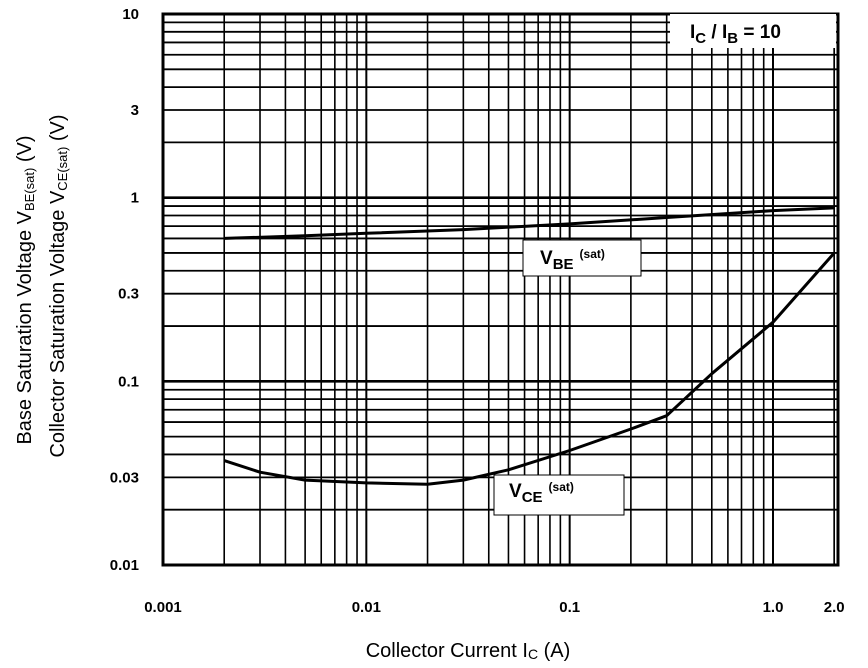 The width and height of the screenshot is (868, 668). I want to click on vbe-label-box, so click(582, 258).